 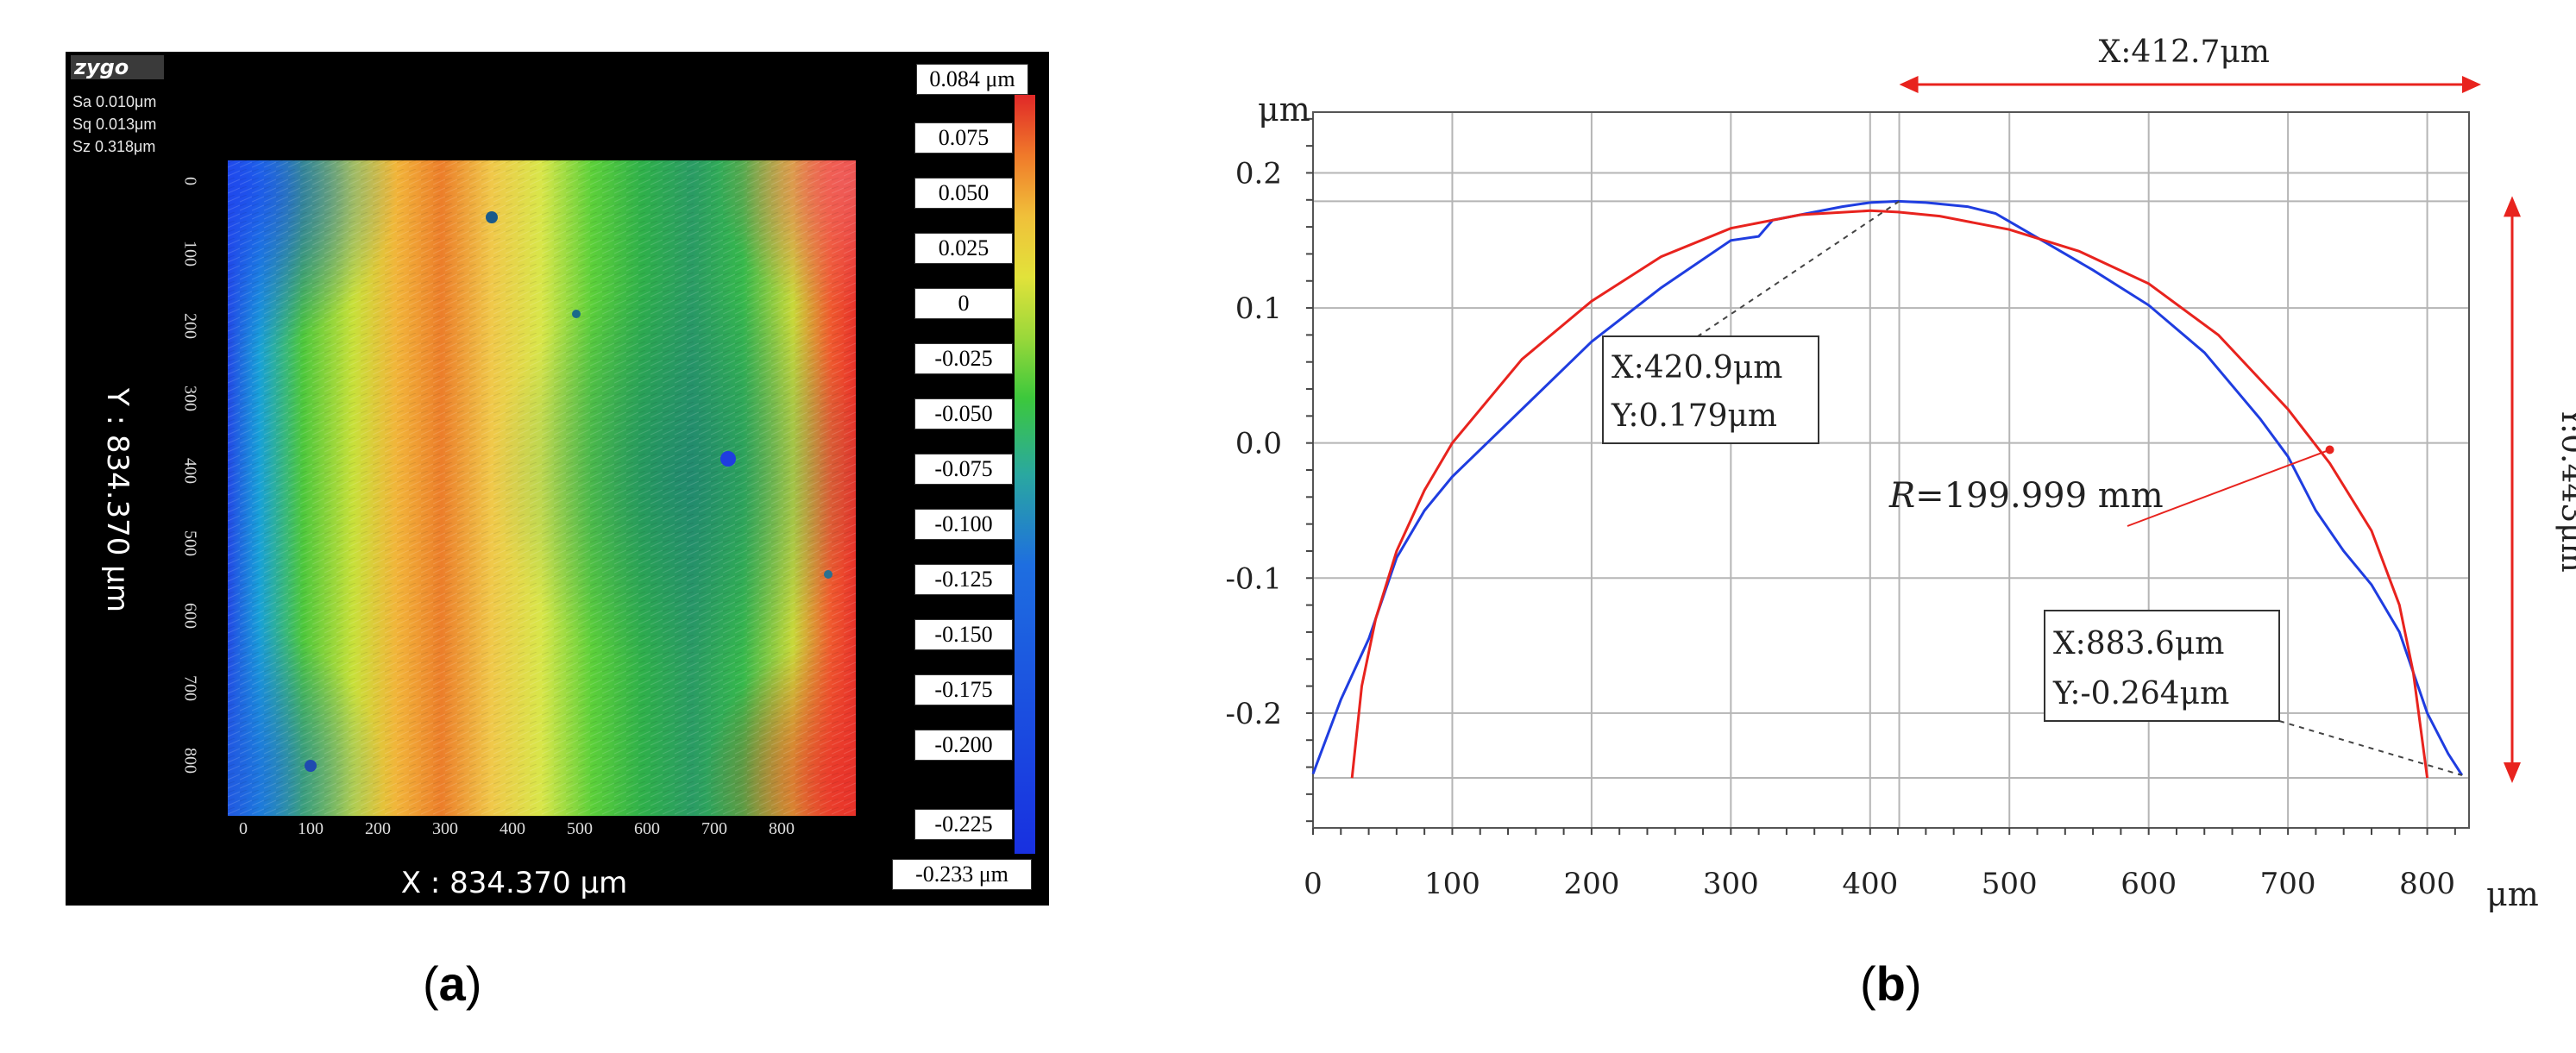 I want to click on y-tick: 100, so click(x=190, y=253).